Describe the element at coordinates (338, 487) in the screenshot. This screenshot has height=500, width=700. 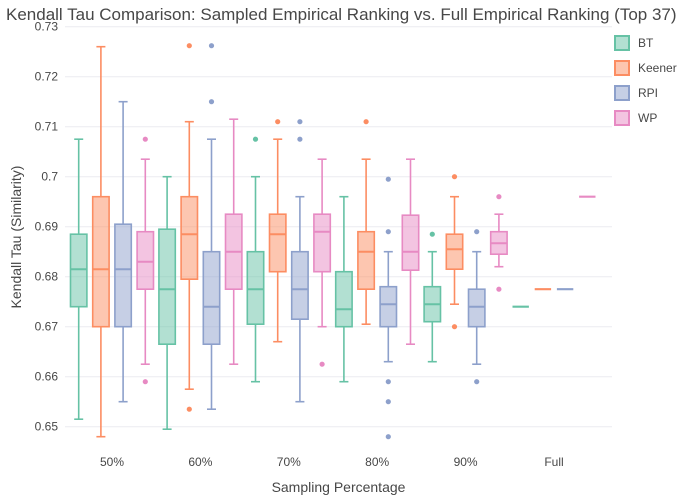
I see `x-axis-title: Sampling Percentage` at that location.